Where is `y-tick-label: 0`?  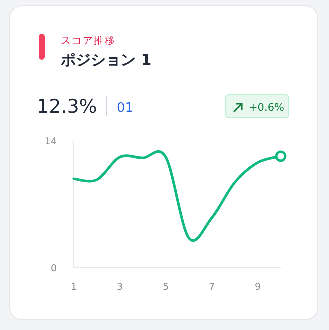
y-tick-label: 0 is located at coordinates (53, 269).